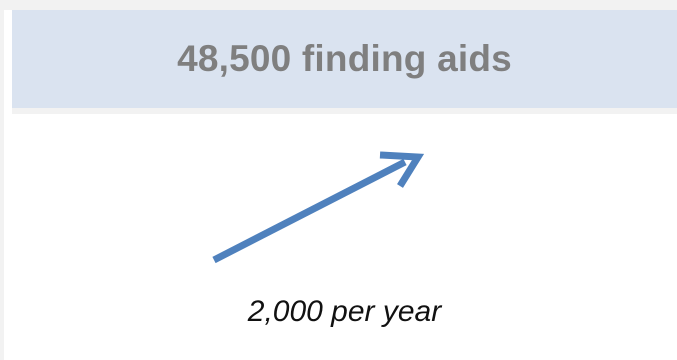 The image size is (677, 360). Describe the element at coordinates (344, 111) in the screenshot. I see `header-divider` at that location.